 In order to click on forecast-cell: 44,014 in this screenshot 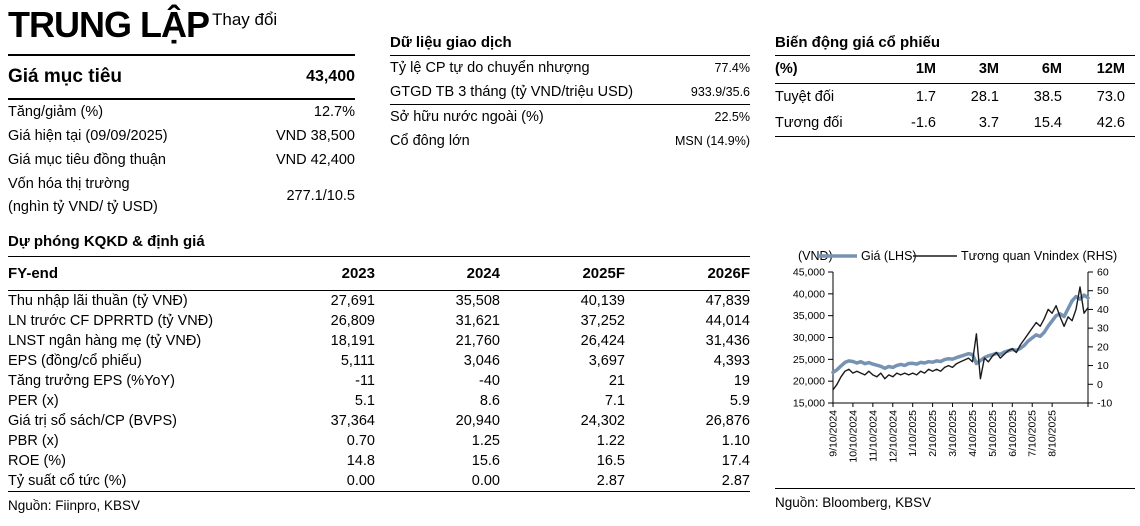, I will do `click(727, 321)`.